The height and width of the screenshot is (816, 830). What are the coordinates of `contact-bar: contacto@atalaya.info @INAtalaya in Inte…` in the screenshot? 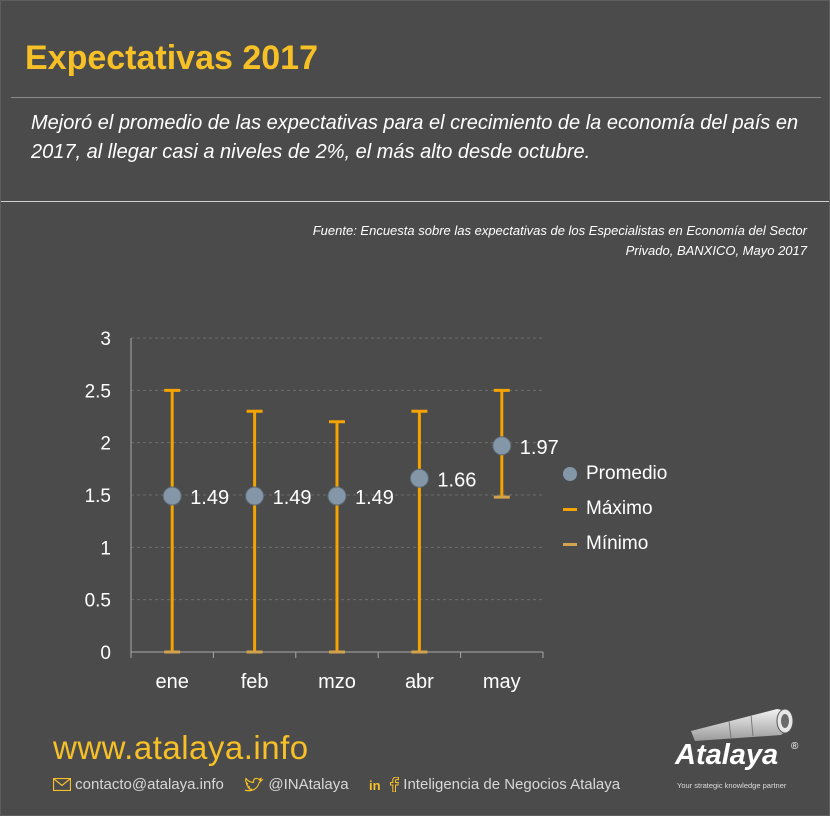 It's located at (336, 784).